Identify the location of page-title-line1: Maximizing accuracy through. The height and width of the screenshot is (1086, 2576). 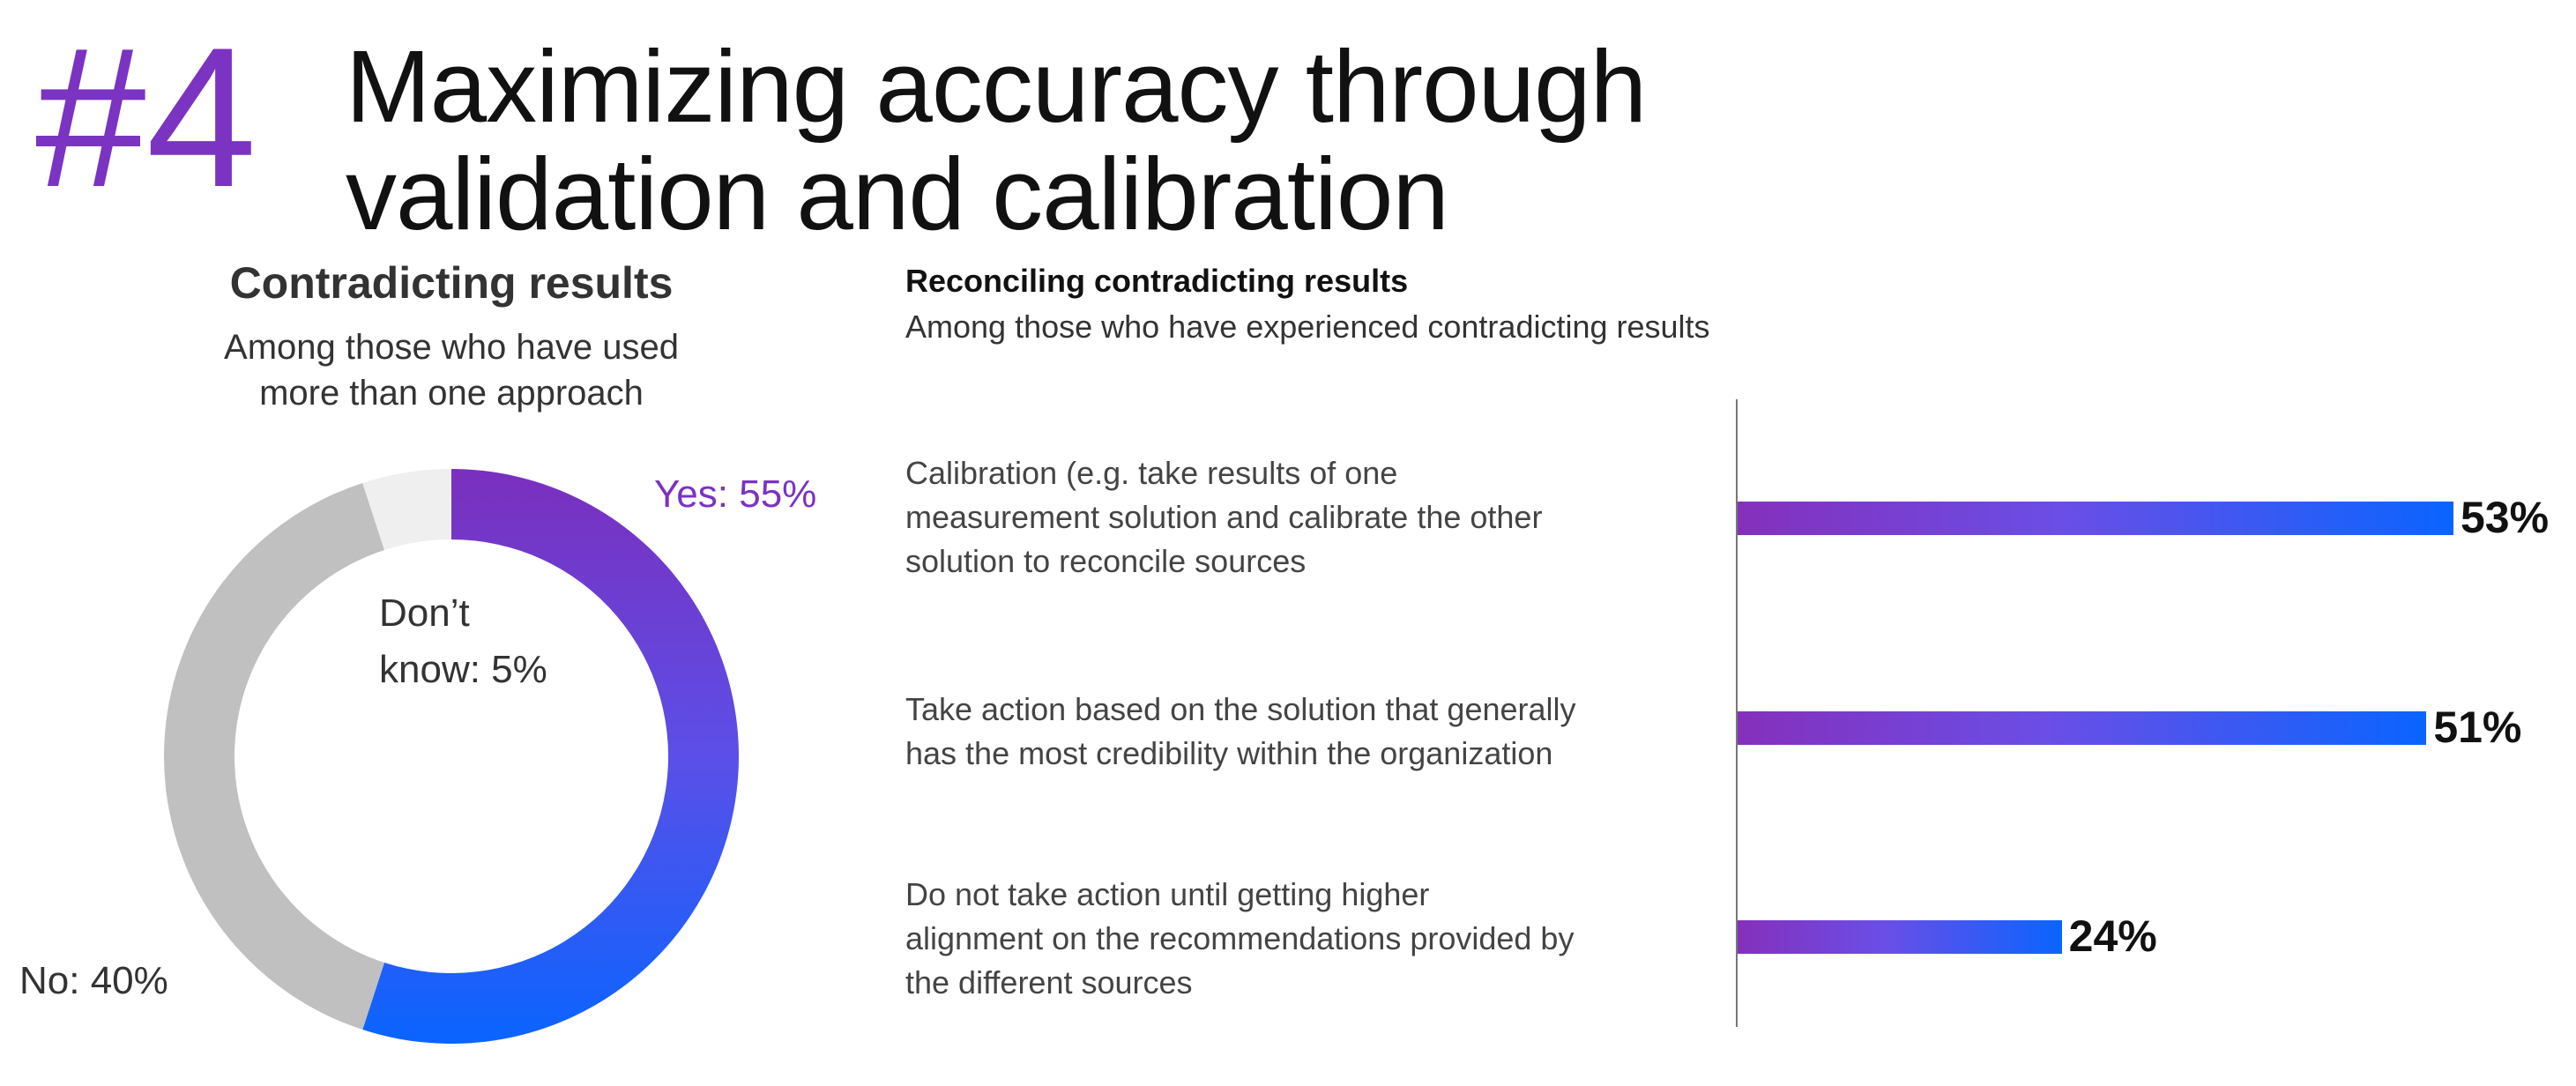
(997, 86).